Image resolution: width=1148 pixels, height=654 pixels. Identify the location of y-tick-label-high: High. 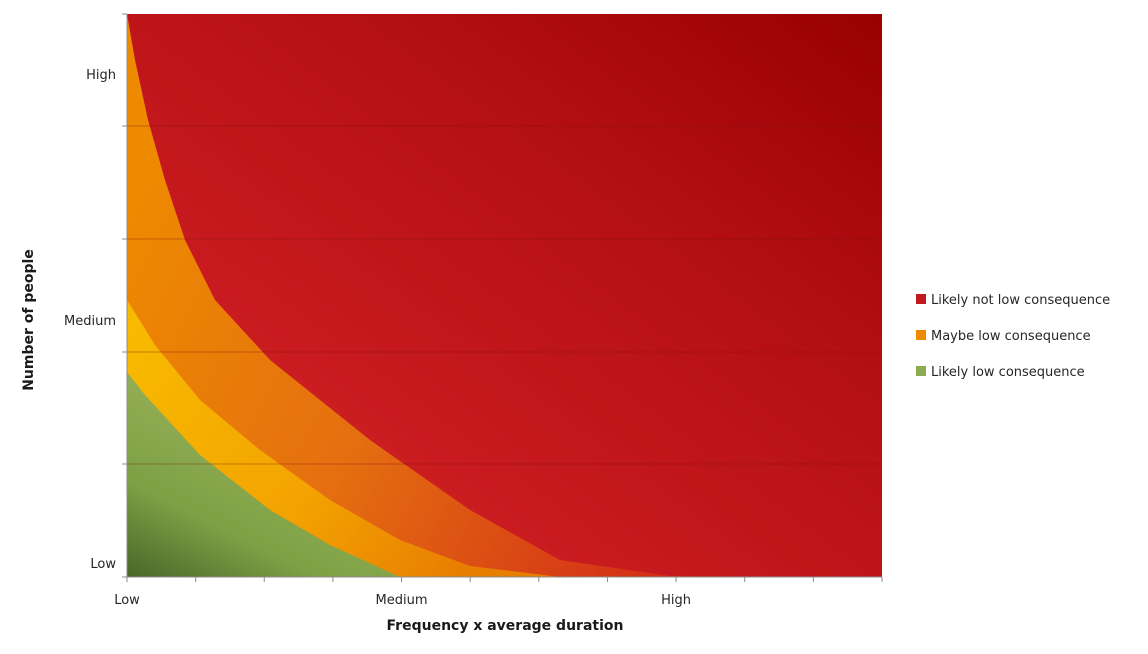
(101, 75).